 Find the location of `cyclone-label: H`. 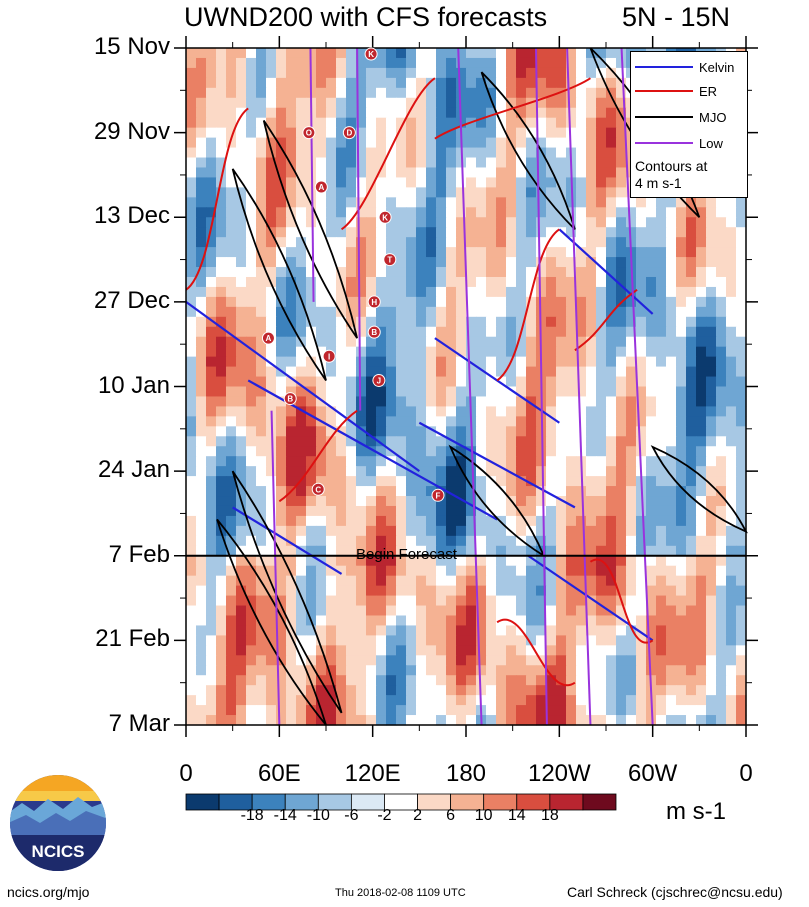

cyclone-label: H is located at coordinates (374, 302).